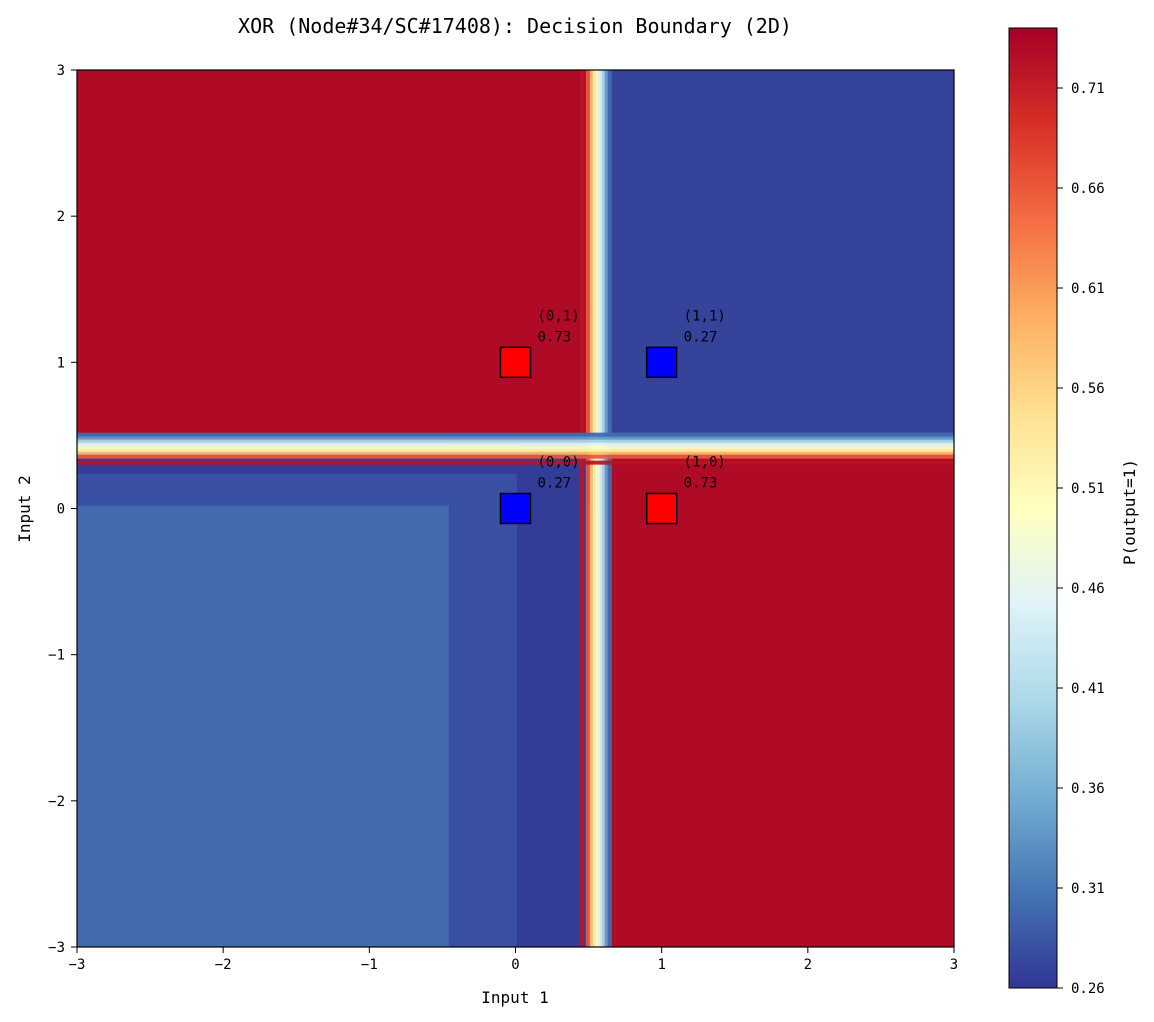 The image size is (1154, 1022). Describe the element at coordinates (785, 706) in the screenshot. I see `region-bottom-right-core` at that location.